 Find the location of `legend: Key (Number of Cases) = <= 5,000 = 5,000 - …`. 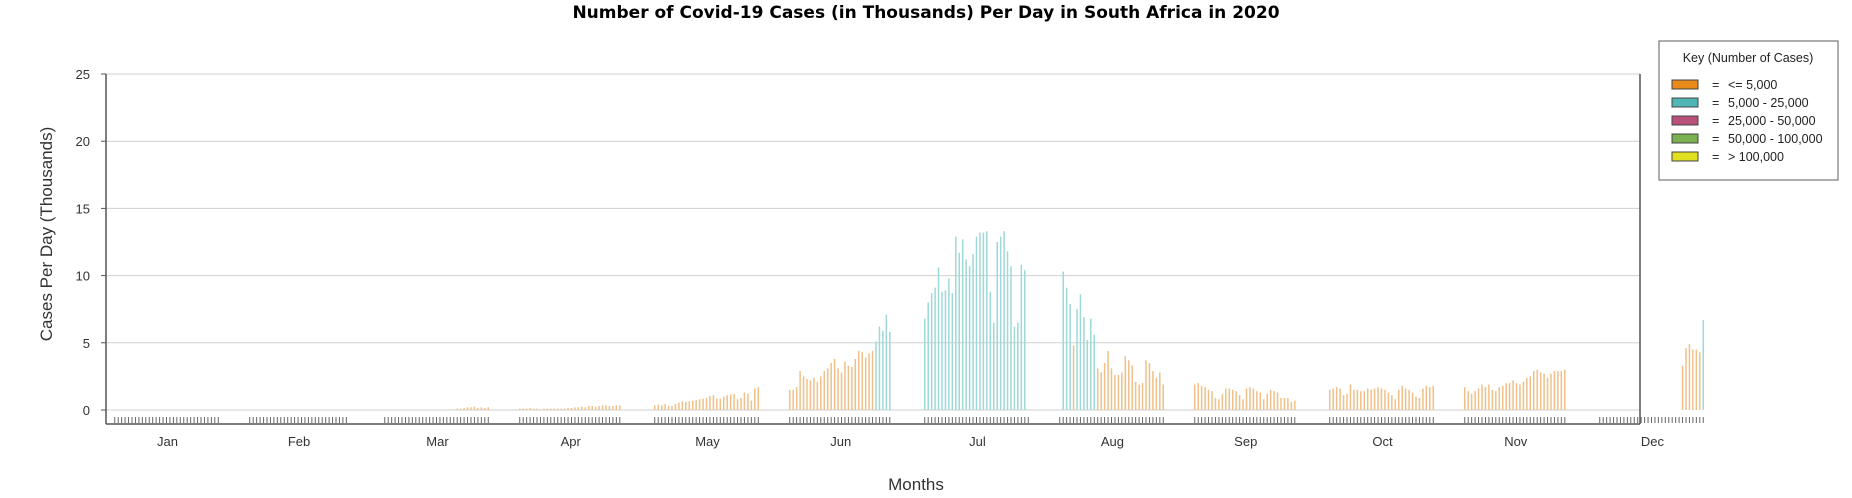

legend: Key (Number of Cases) = <= 5,000 = 5,000 - … is located at coordinates (1748, 110).